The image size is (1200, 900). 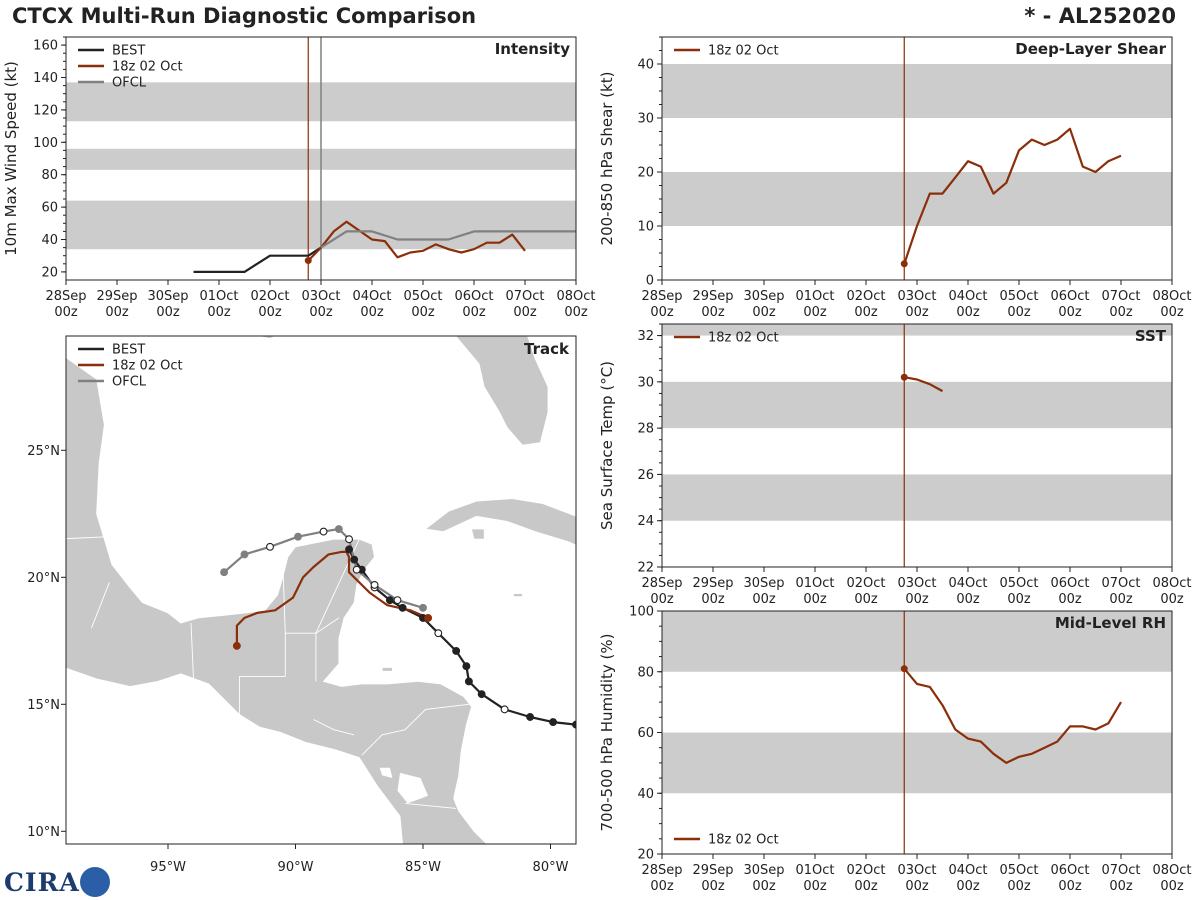 I want to click on shear-xtick-label: 30Sep, so click(x=763, y=296).